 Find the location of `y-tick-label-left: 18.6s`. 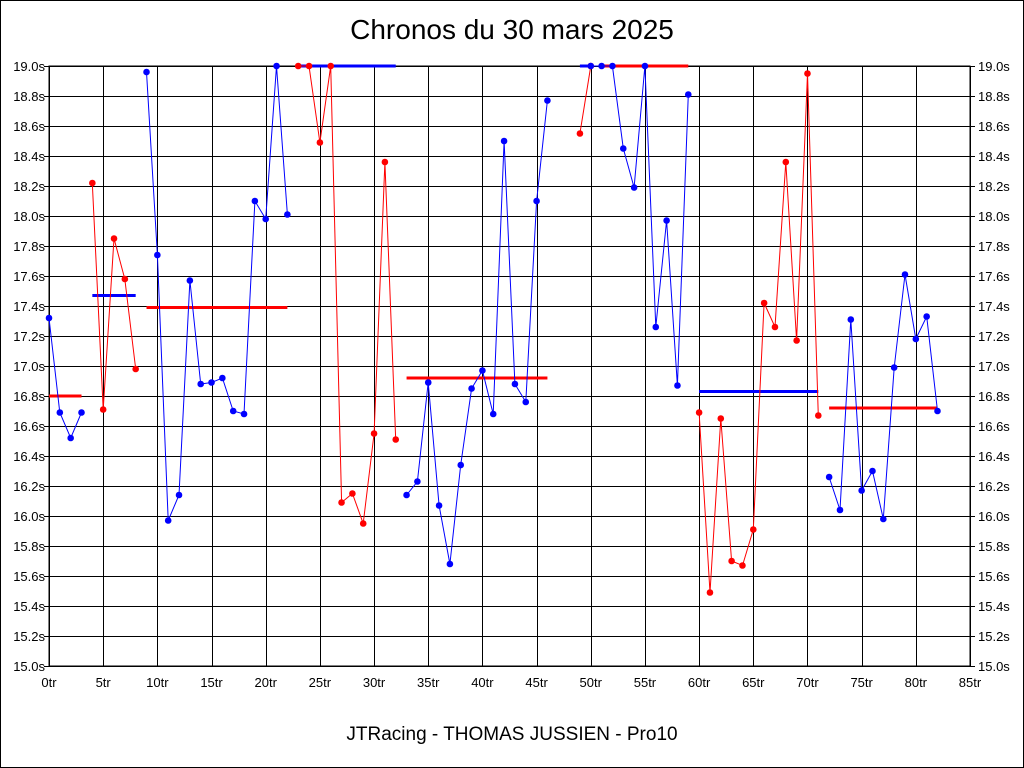

y-tick-label-left: 18.6s is located at coordinates (29, 126).